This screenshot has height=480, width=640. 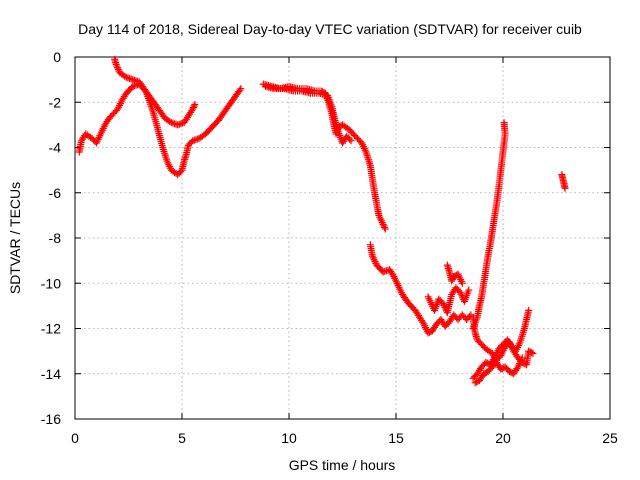 I want to click on x-axis-label: GPS time / hours, so click(x=342, y=465).